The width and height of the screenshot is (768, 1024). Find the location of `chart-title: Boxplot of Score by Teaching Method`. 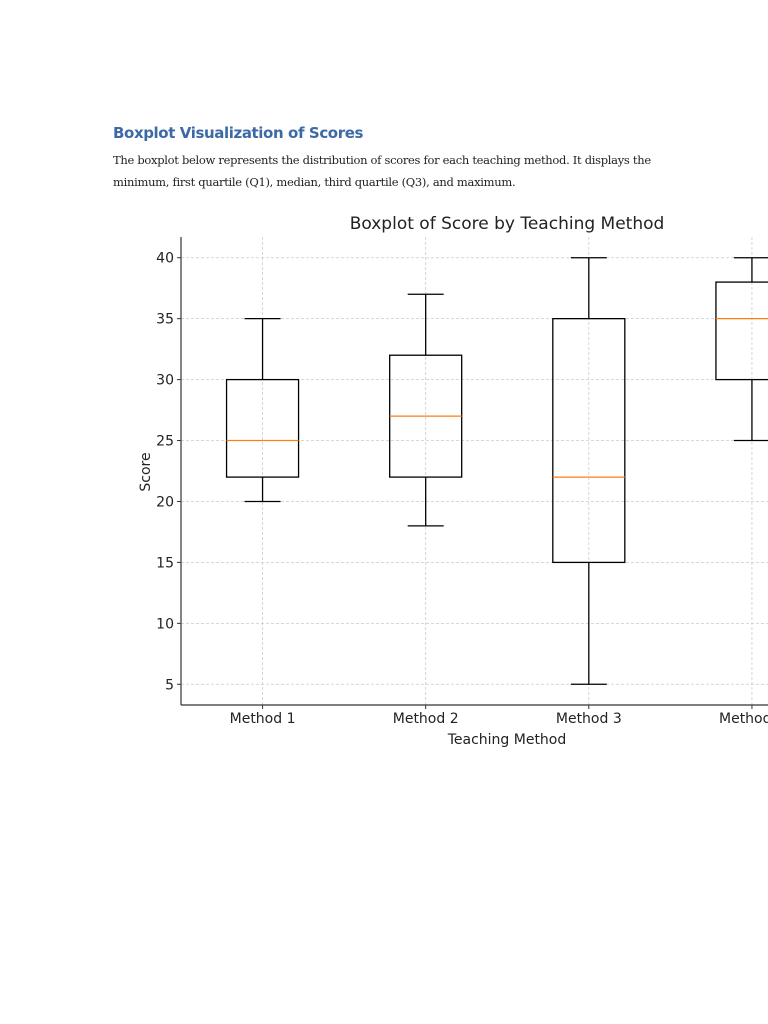

chart-title: Boxplot of Score by Teaching Method is located at coordinates (507, 224).